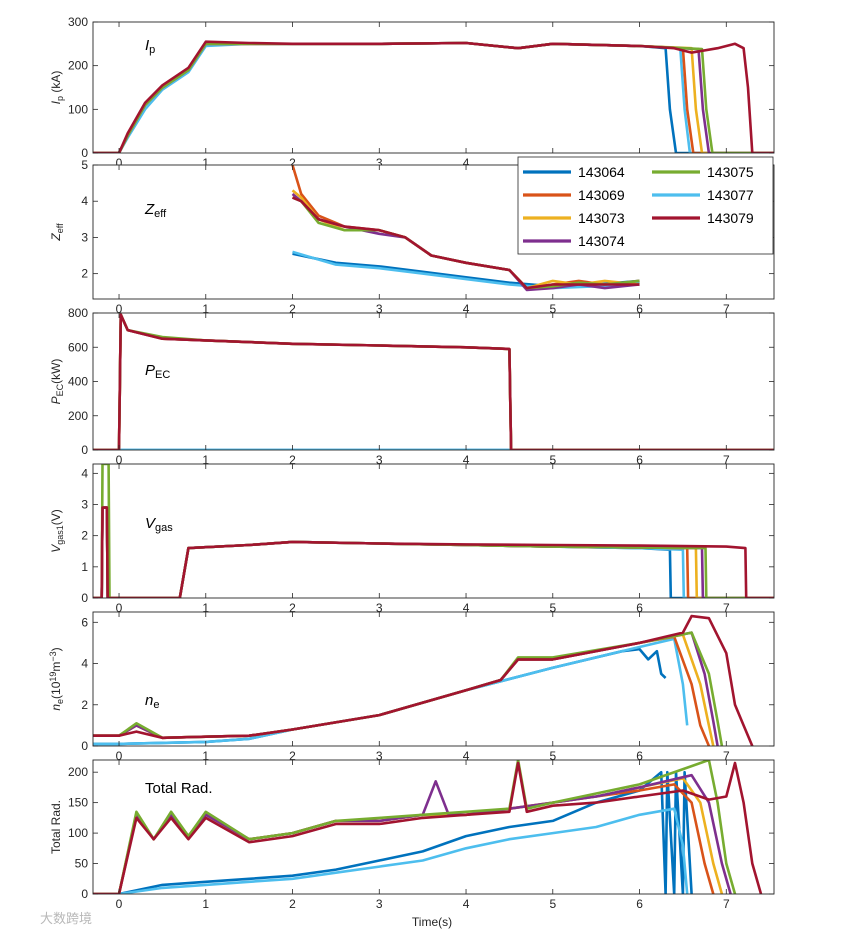 This screenshot has height=938, width=865. I want to click on y-axis-label: Total Rad., so click(56, 827).